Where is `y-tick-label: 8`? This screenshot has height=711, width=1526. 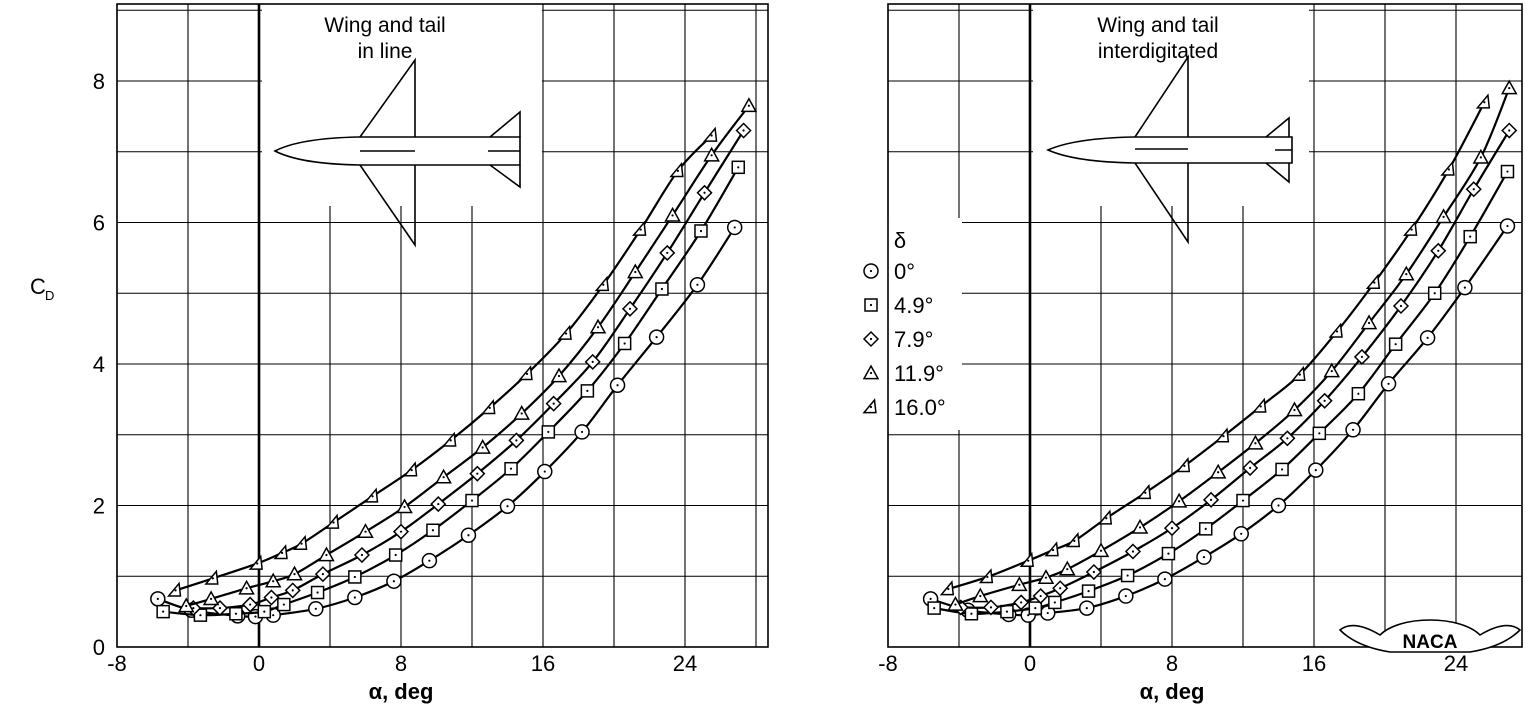
y-tick-label: 8 is located at coordinates (99, 81).